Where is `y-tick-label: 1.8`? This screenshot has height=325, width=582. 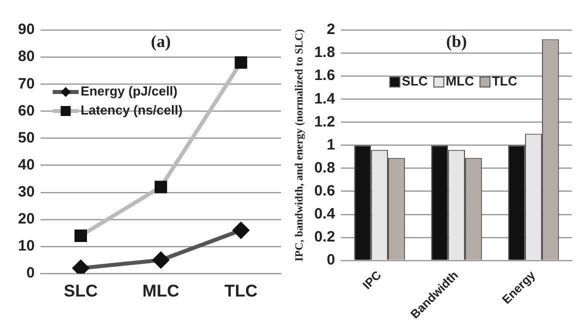
y-tick-label: 1.8 is located at coordinates (325, 53).